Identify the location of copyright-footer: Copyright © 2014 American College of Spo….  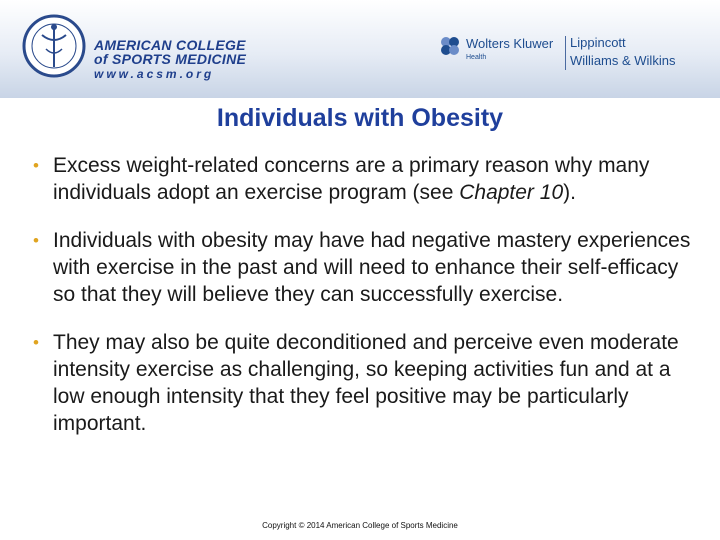
(360, 525).